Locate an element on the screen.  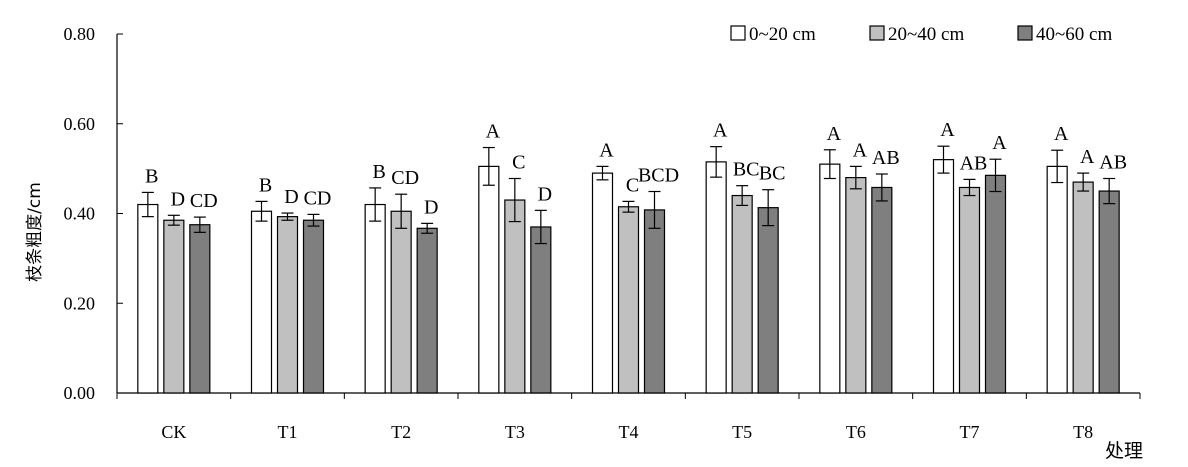
y-tick-label: 0.00 is located at coordinates (80, 393).